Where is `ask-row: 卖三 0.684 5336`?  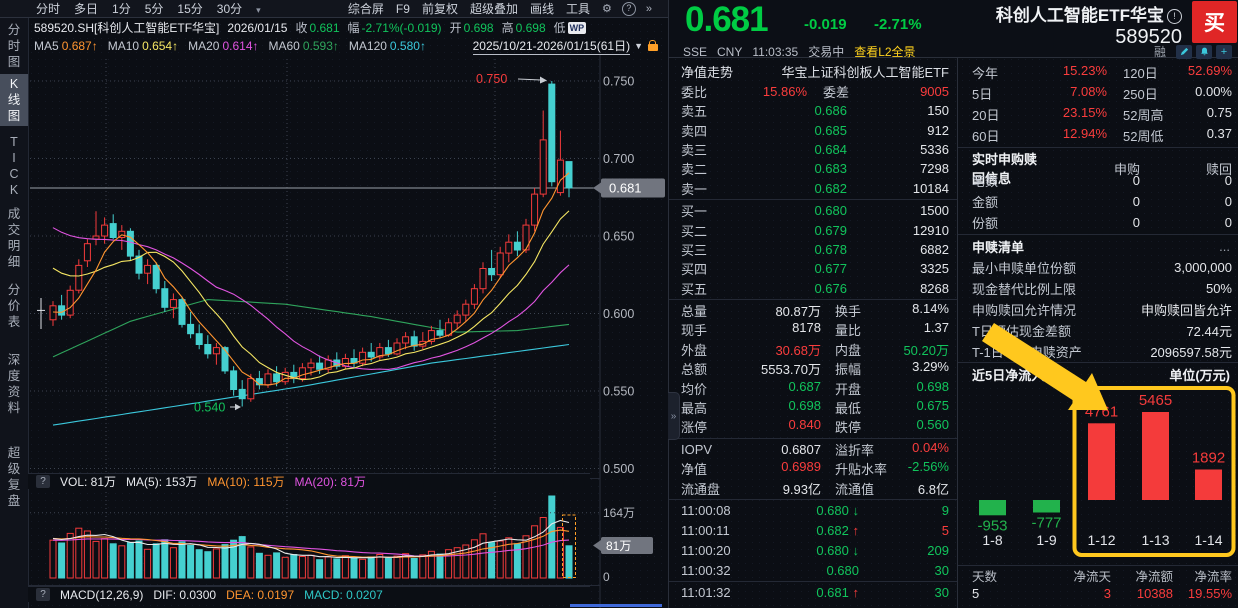 ask-row: 卖三 0.684 5336 is located at coordinates (813, 149).